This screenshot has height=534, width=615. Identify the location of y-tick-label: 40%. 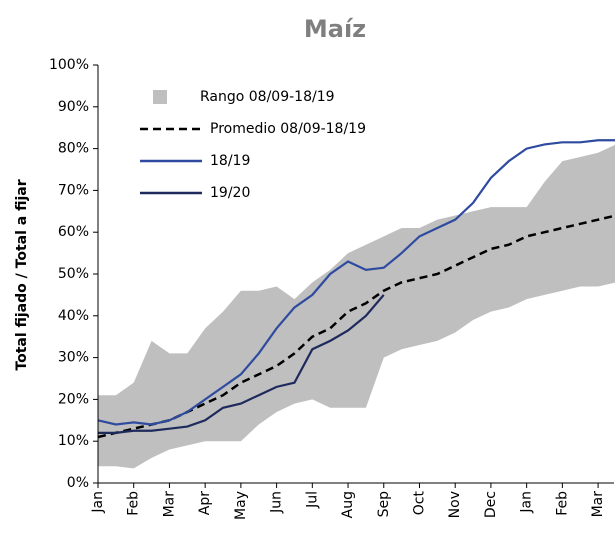
(73, 316).